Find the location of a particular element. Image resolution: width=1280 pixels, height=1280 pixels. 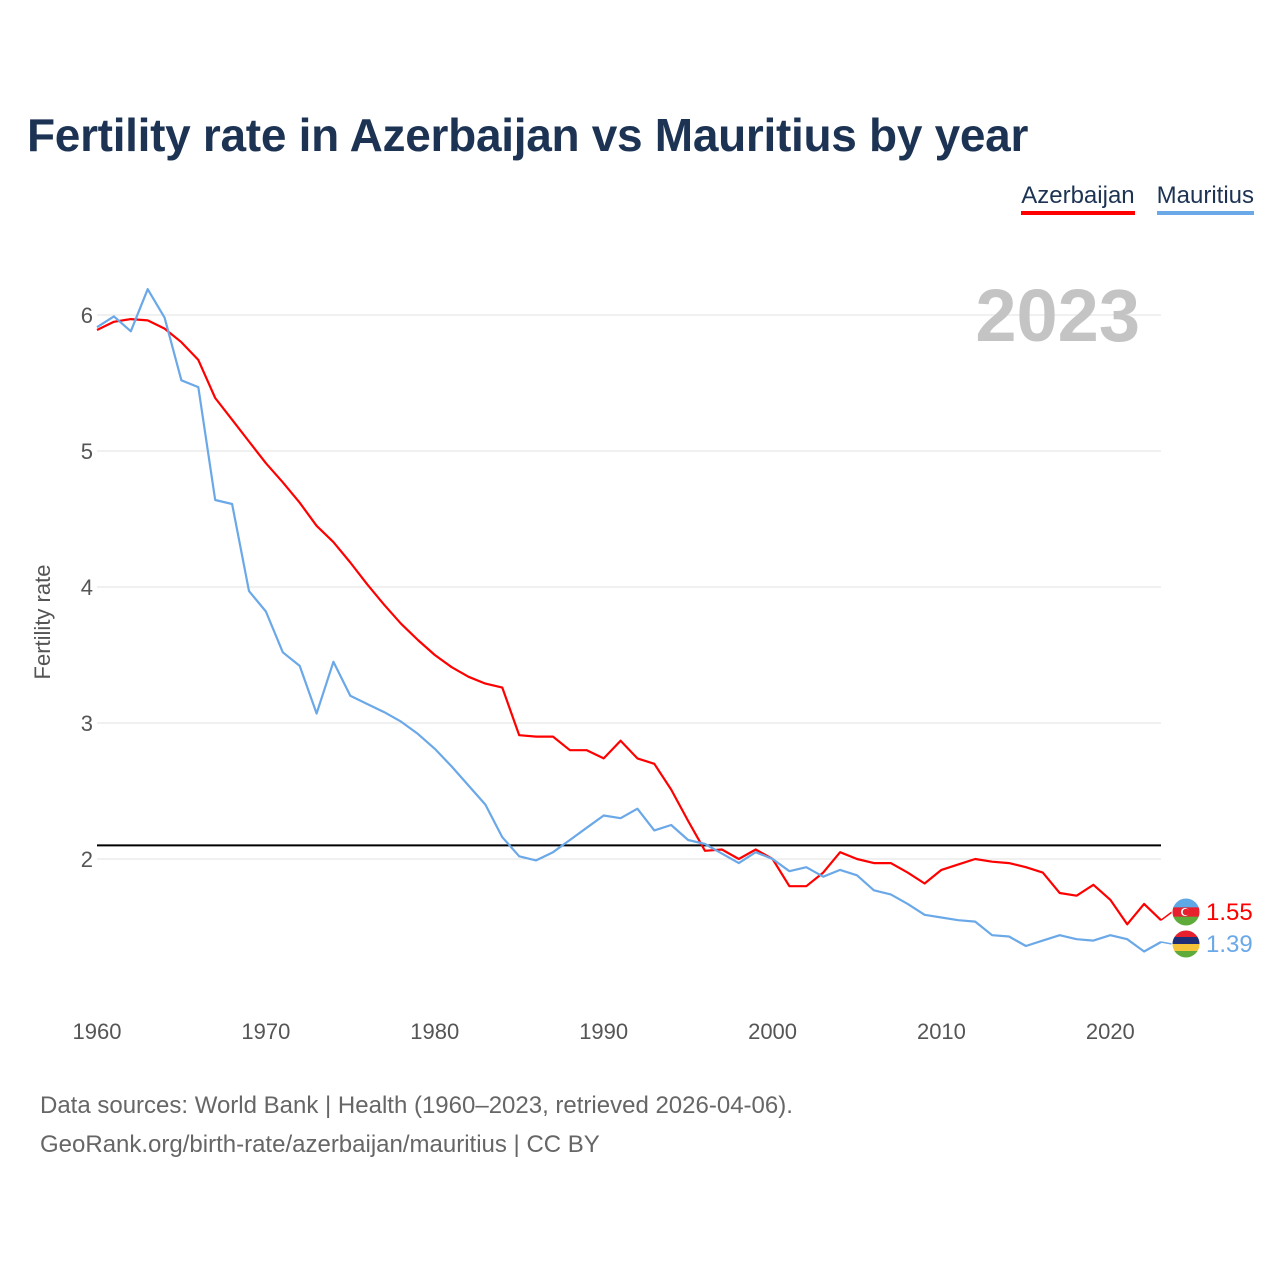

x-tick-label: 1970 is located at coordinates (265, 1031).